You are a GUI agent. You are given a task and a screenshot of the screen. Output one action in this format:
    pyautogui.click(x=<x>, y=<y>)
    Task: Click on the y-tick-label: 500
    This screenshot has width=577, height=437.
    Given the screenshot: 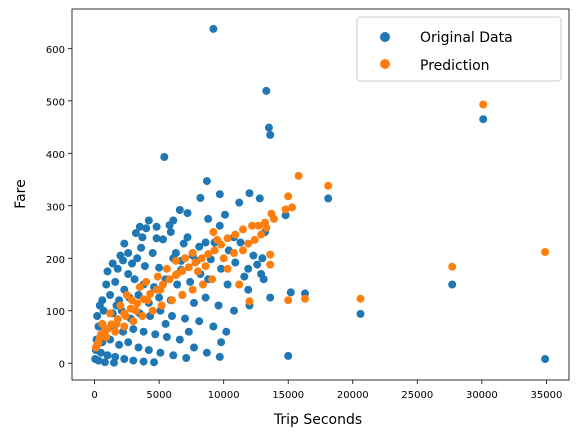 What is the action you would take?
    pyautogui.click(x=55, y=102)
    